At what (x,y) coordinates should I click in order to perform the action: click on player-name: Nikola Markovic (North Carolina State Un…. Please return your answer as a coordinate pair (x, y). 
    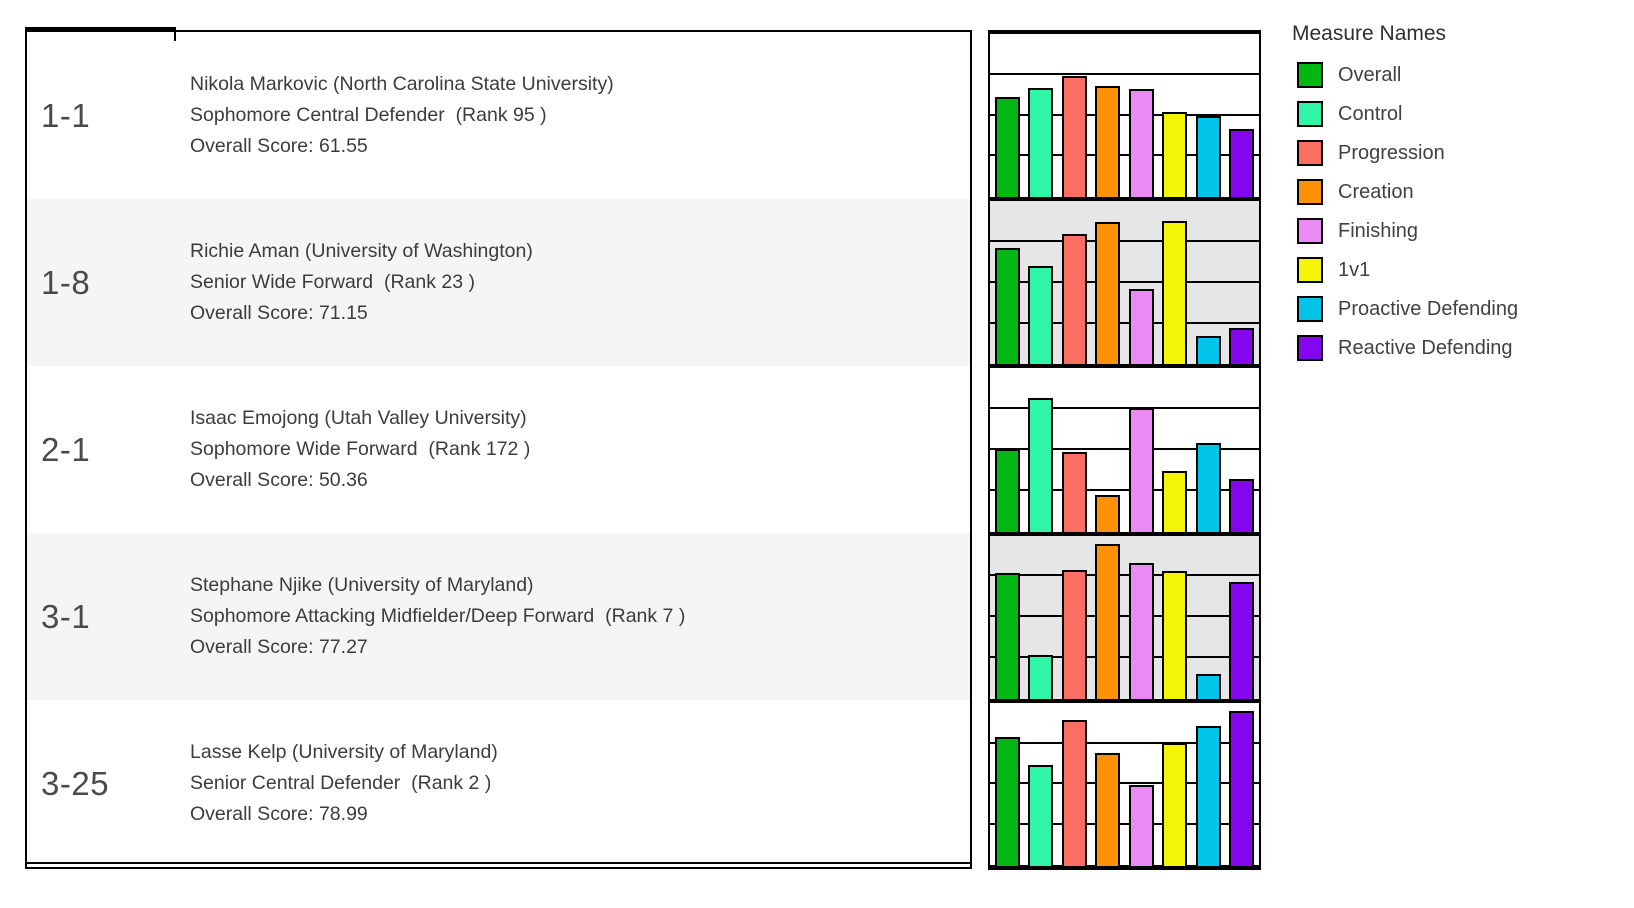
    Looking at the image, I should click on (402, 84).